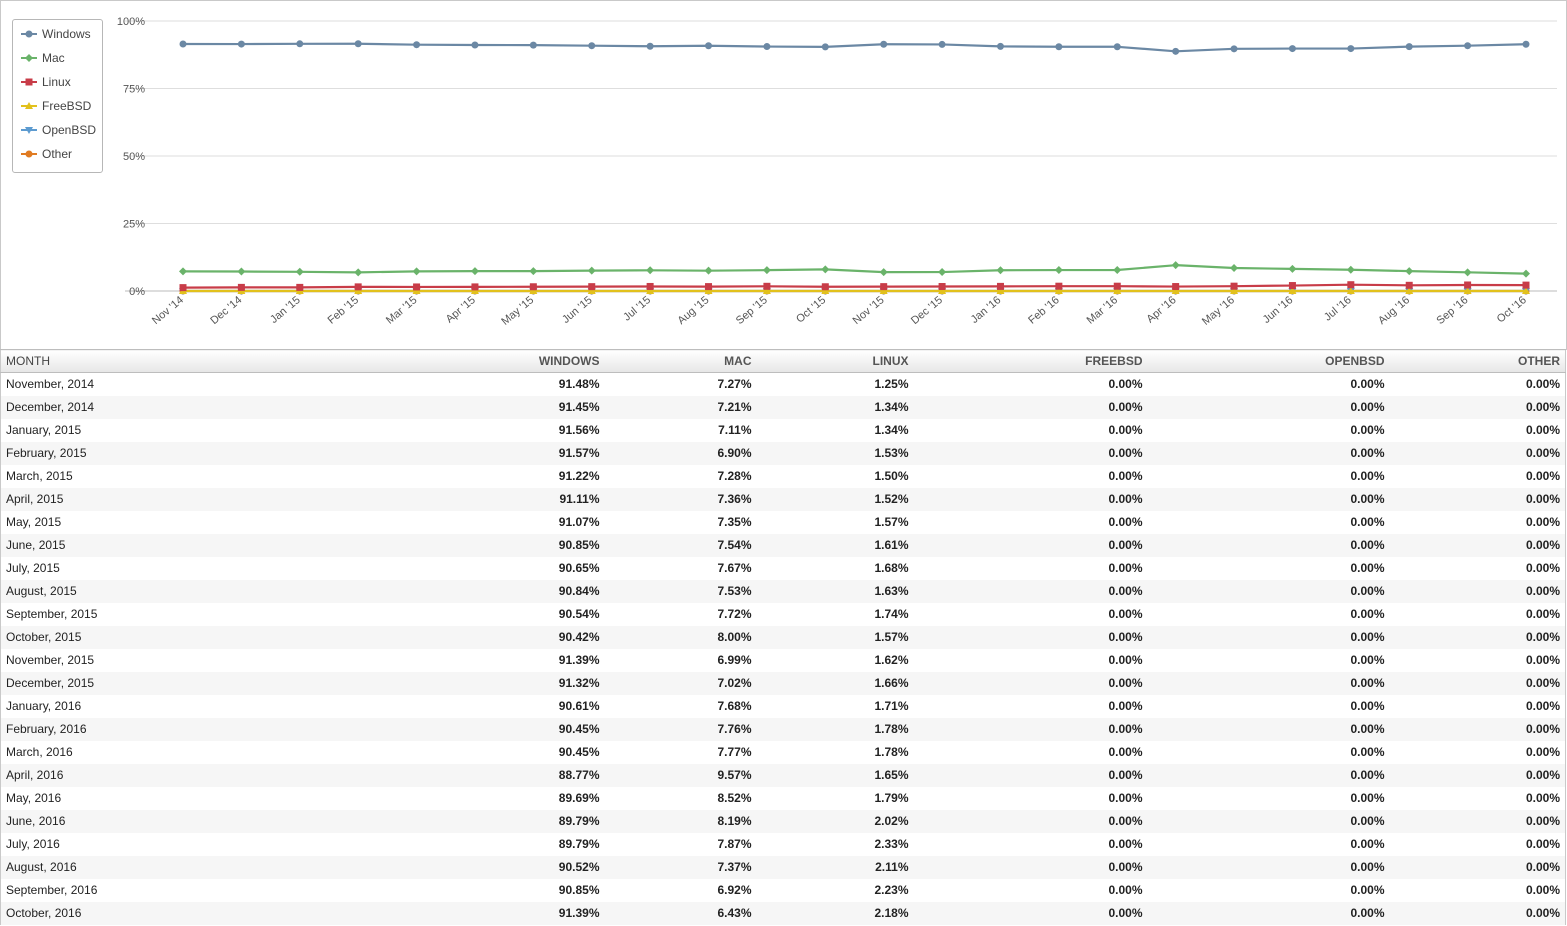 This screenshot has height=926, width=1567. I want to click on column-header-mac: MAC, so click(680, 361).